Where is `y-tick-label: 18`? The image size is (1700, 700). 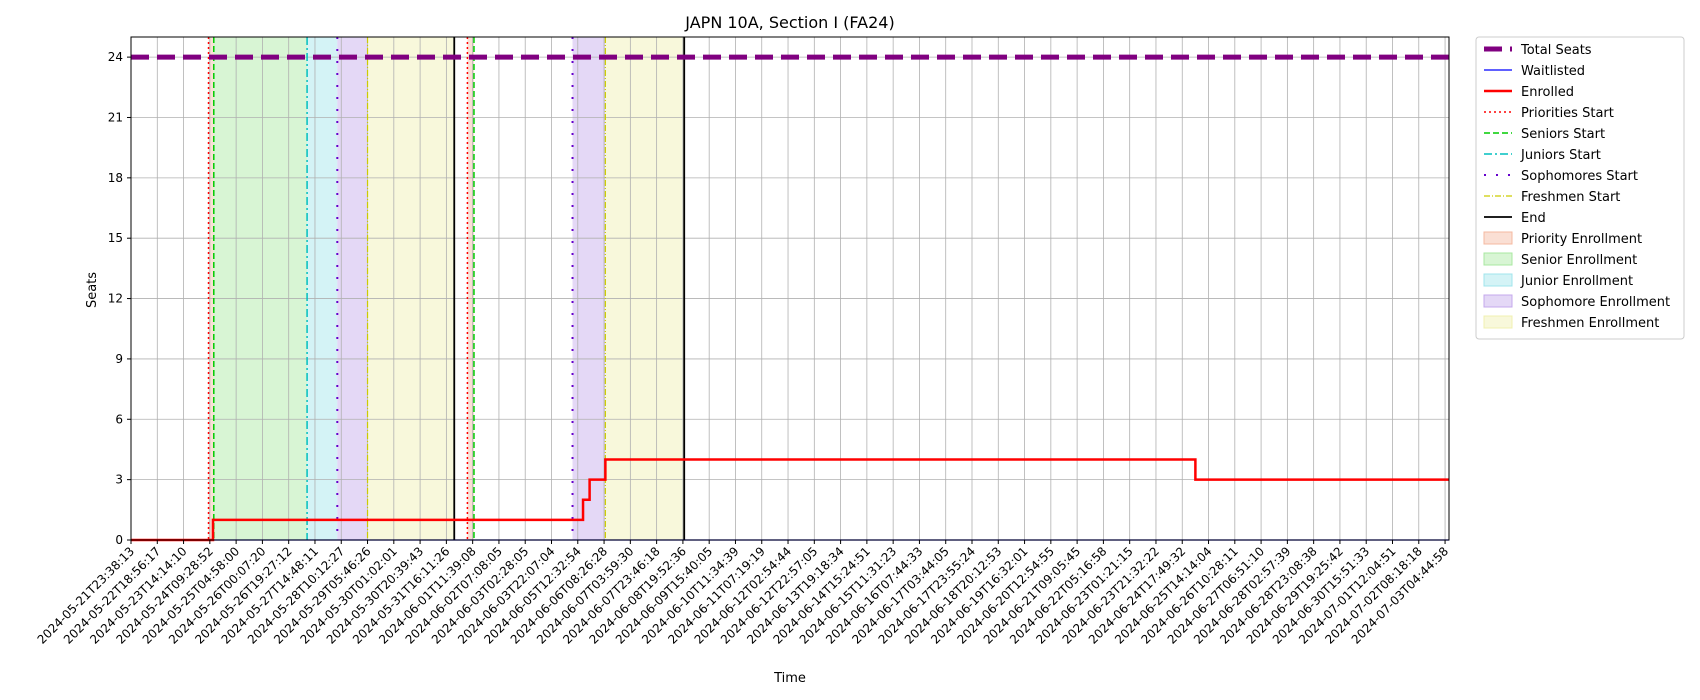
y-tick-label: 18 is located at coordinates (115, 178).